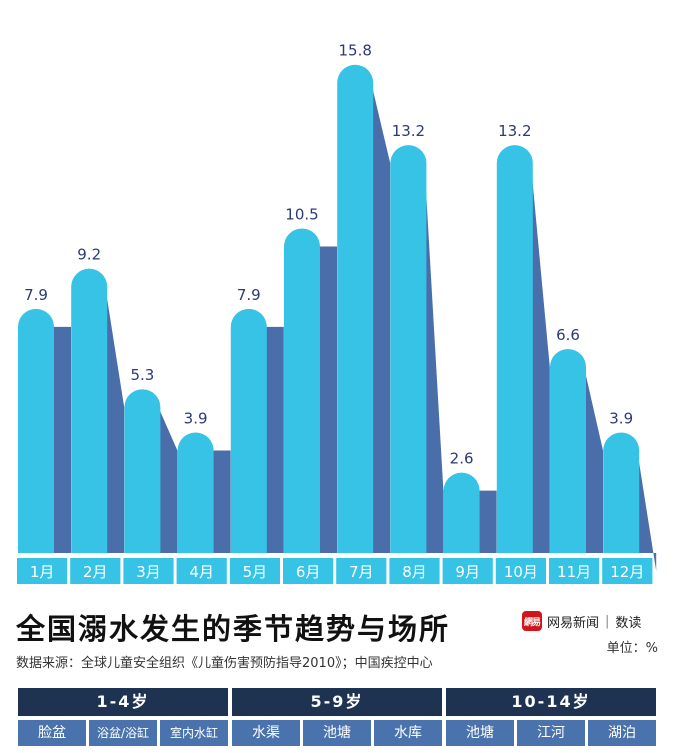 This screenshot has width=680, height=753. What do you see at coordinates (224, 663) in the screenshot?
I see `data-source: 数据来源：全球儿童安全组织《儿童伤害预防指导2010》；中国疾控中心` at bounding box center [224, 663].